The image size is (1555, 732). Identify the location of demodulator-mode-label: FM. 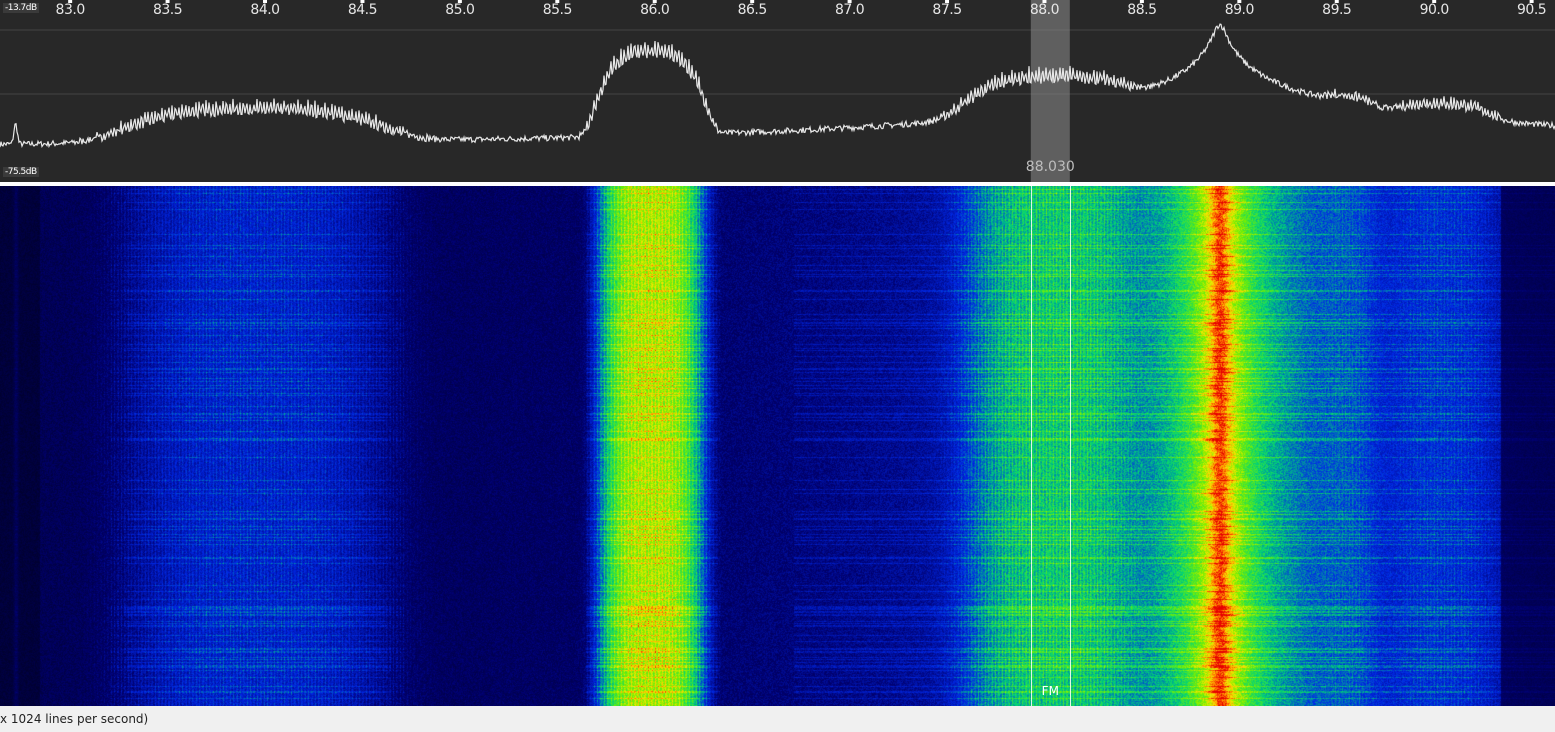
(1050, 691).